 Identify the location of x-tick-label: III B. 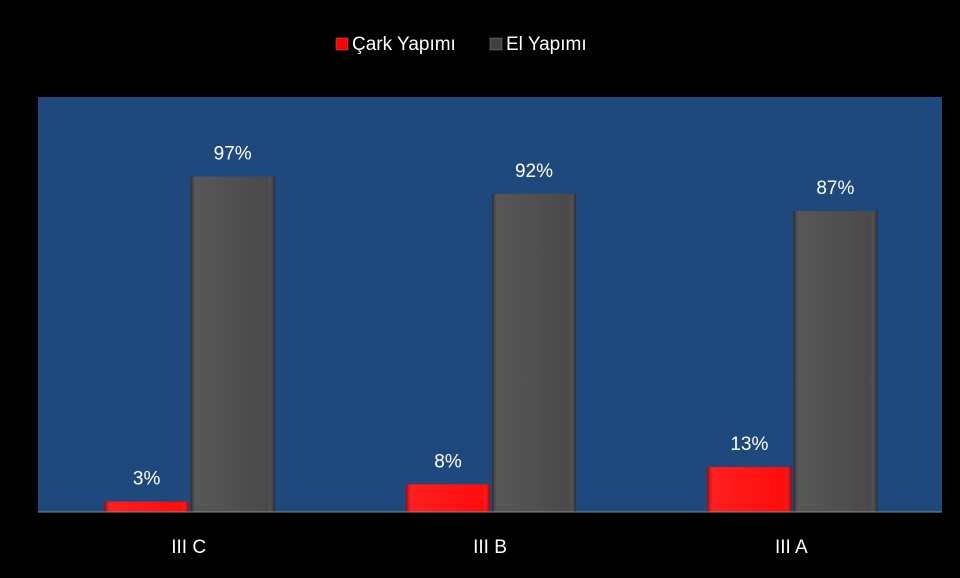
(490, 547).